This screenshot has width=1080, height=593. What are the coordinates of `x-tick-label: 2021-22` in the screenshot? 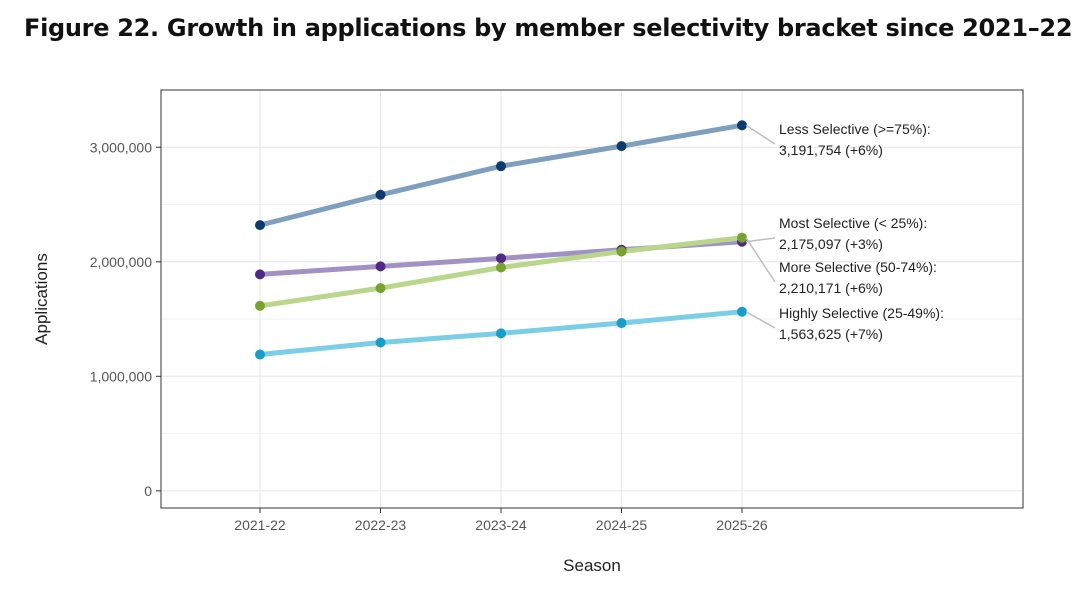 It's located at (260, 525).